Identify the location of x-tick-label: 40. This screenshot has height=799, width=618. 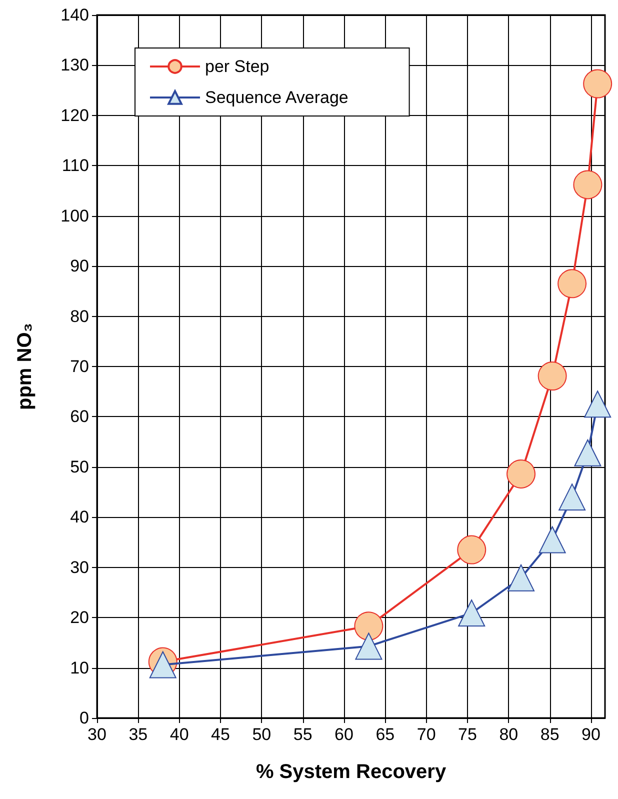
(179, 734).